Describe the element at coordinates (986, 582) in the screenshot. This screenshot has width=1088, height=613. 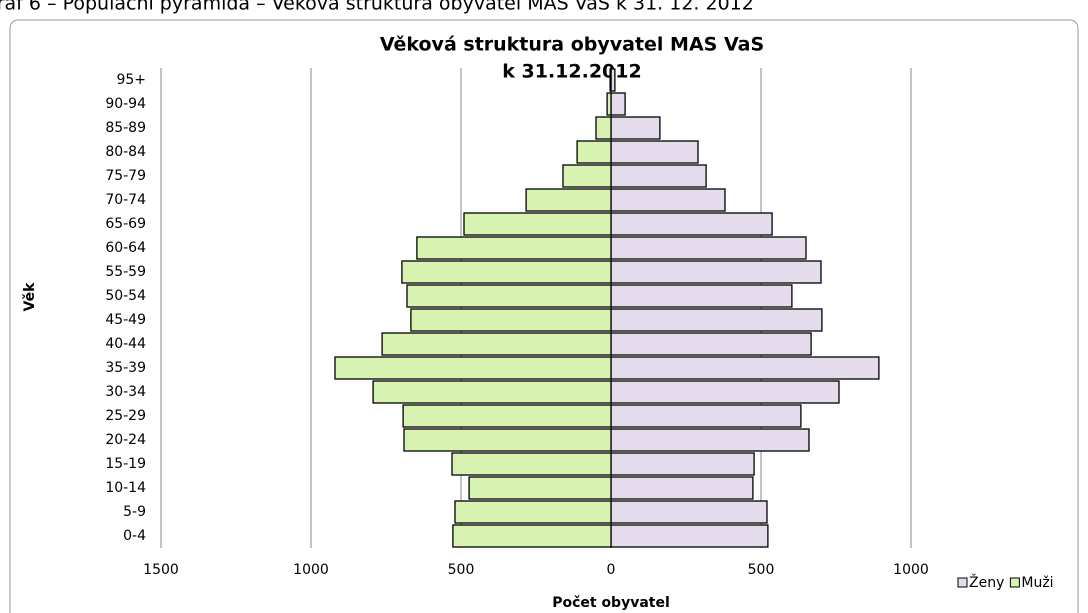
I see `legend-label: Ženy` at that location.